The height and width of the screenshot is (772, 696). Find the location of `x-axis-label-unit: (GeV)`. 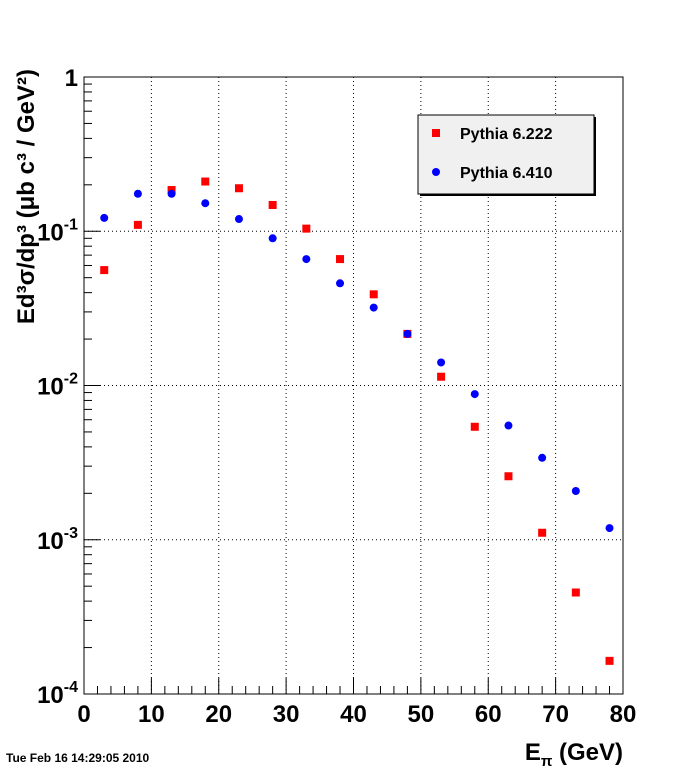

x-axis-label-unit: (GeV) is located at coordinates (587, 752).